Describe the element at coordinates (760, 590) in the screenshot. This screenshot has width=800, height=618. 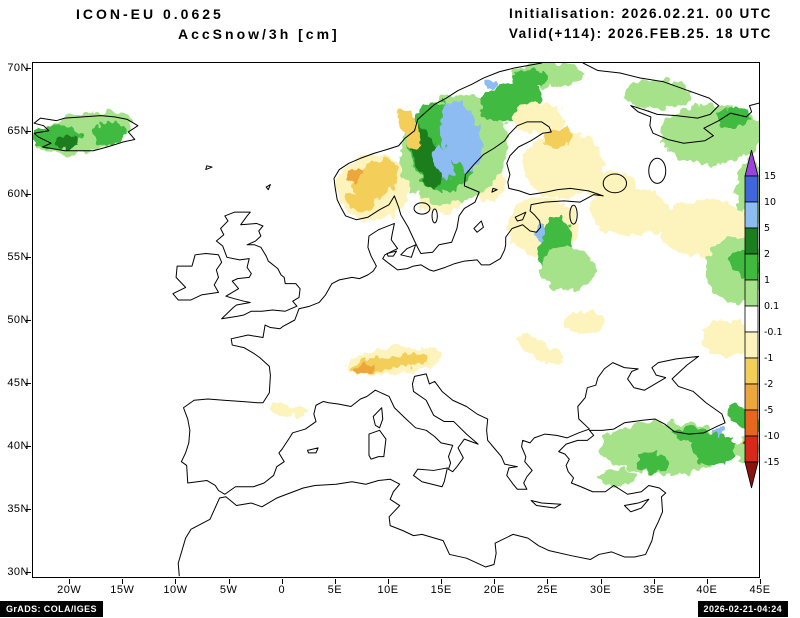
I see `lon-axis-label: 45E` at that location.